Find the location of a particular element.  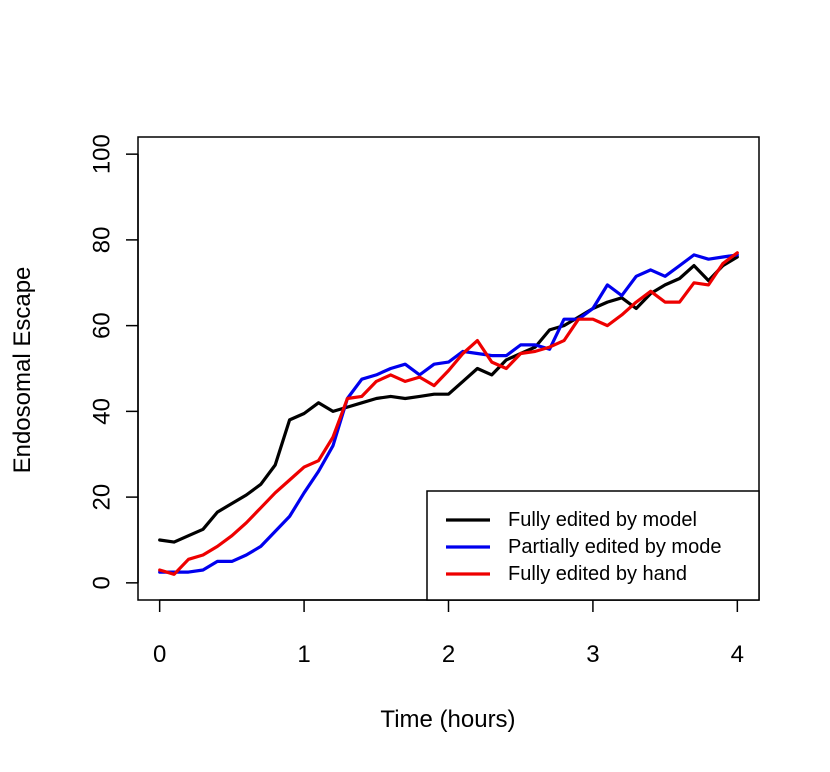

legend-label: Fully edited by model is located at coordinates (602, 520).